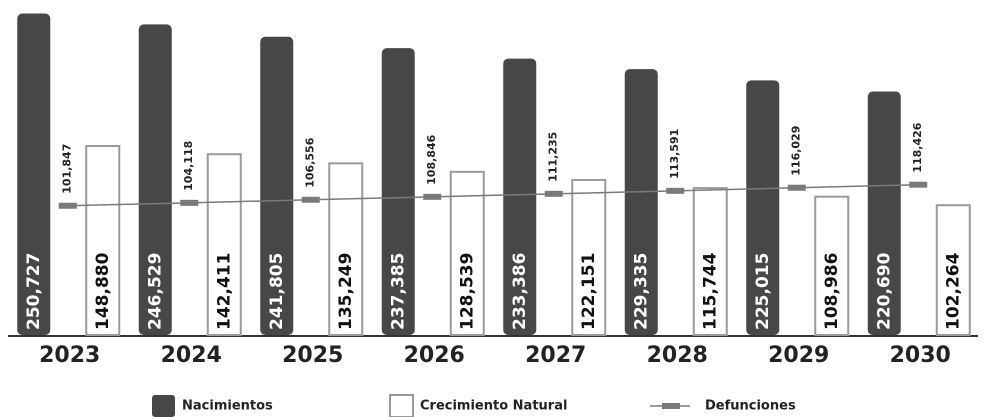  I want to click on line-value-label: 104,118, so click(188, 166).